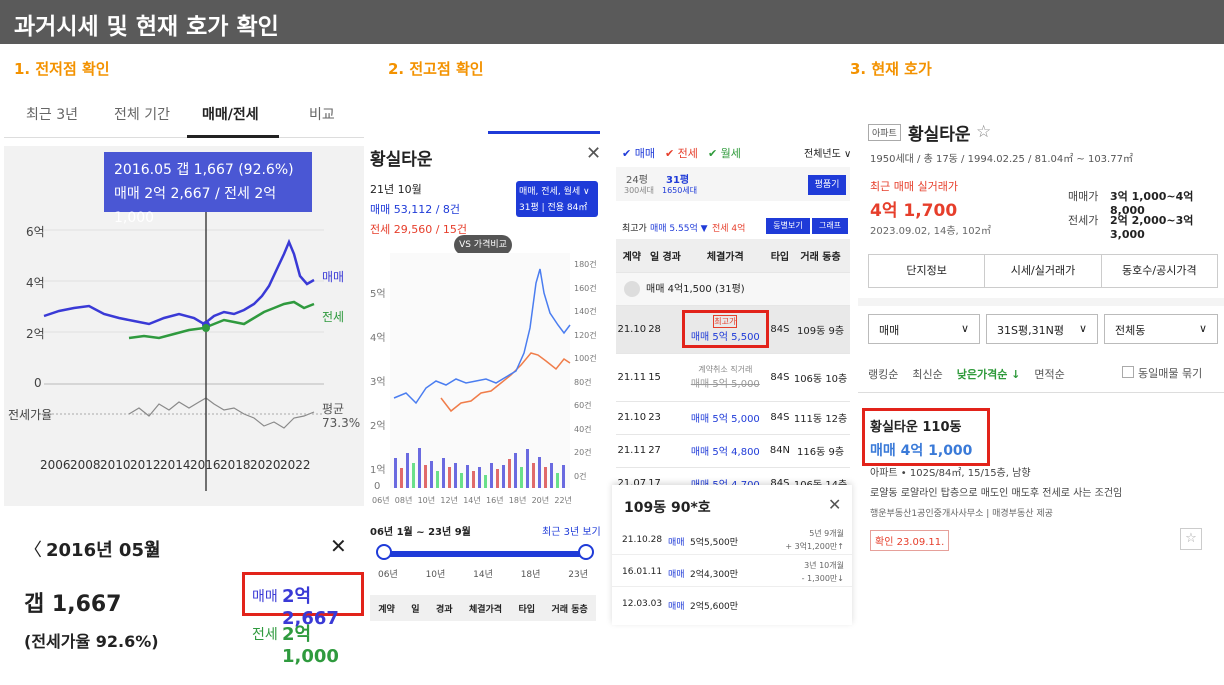  What do you see at coordinates (725, 418) in the screenshot?
I see `cell-price: 매매 5억 5,000` at bounding box center [725, 418].